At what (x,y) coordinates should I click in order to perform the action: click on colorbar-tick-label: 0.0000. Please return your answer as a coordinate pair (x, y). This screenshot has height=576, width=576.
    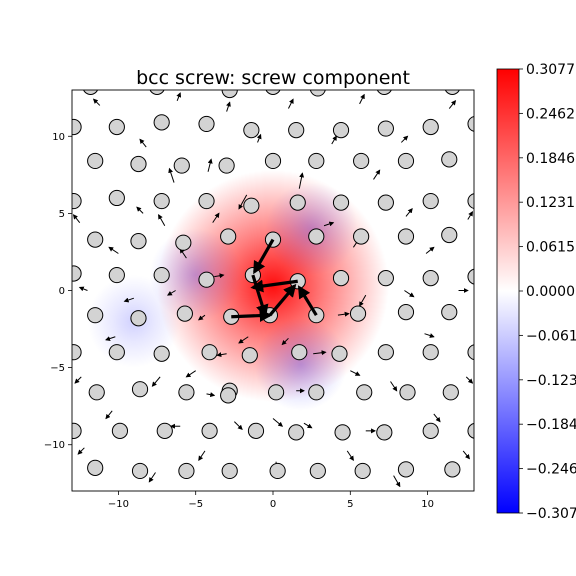
    Looking at the image, I should click on (550, 292).